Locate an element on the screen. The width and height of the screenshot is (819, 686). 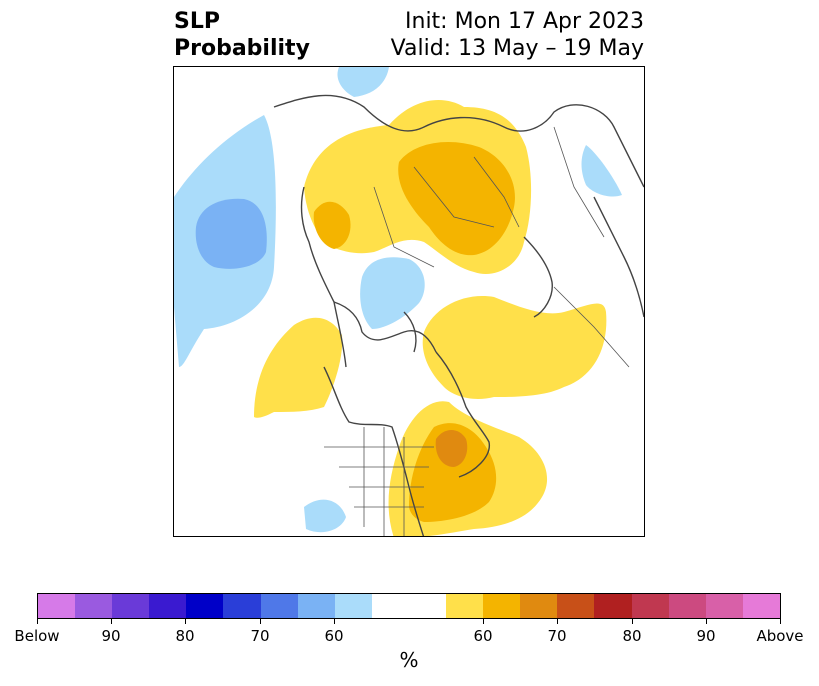
west-siberia-above-core is located at coordinates (332, 225).